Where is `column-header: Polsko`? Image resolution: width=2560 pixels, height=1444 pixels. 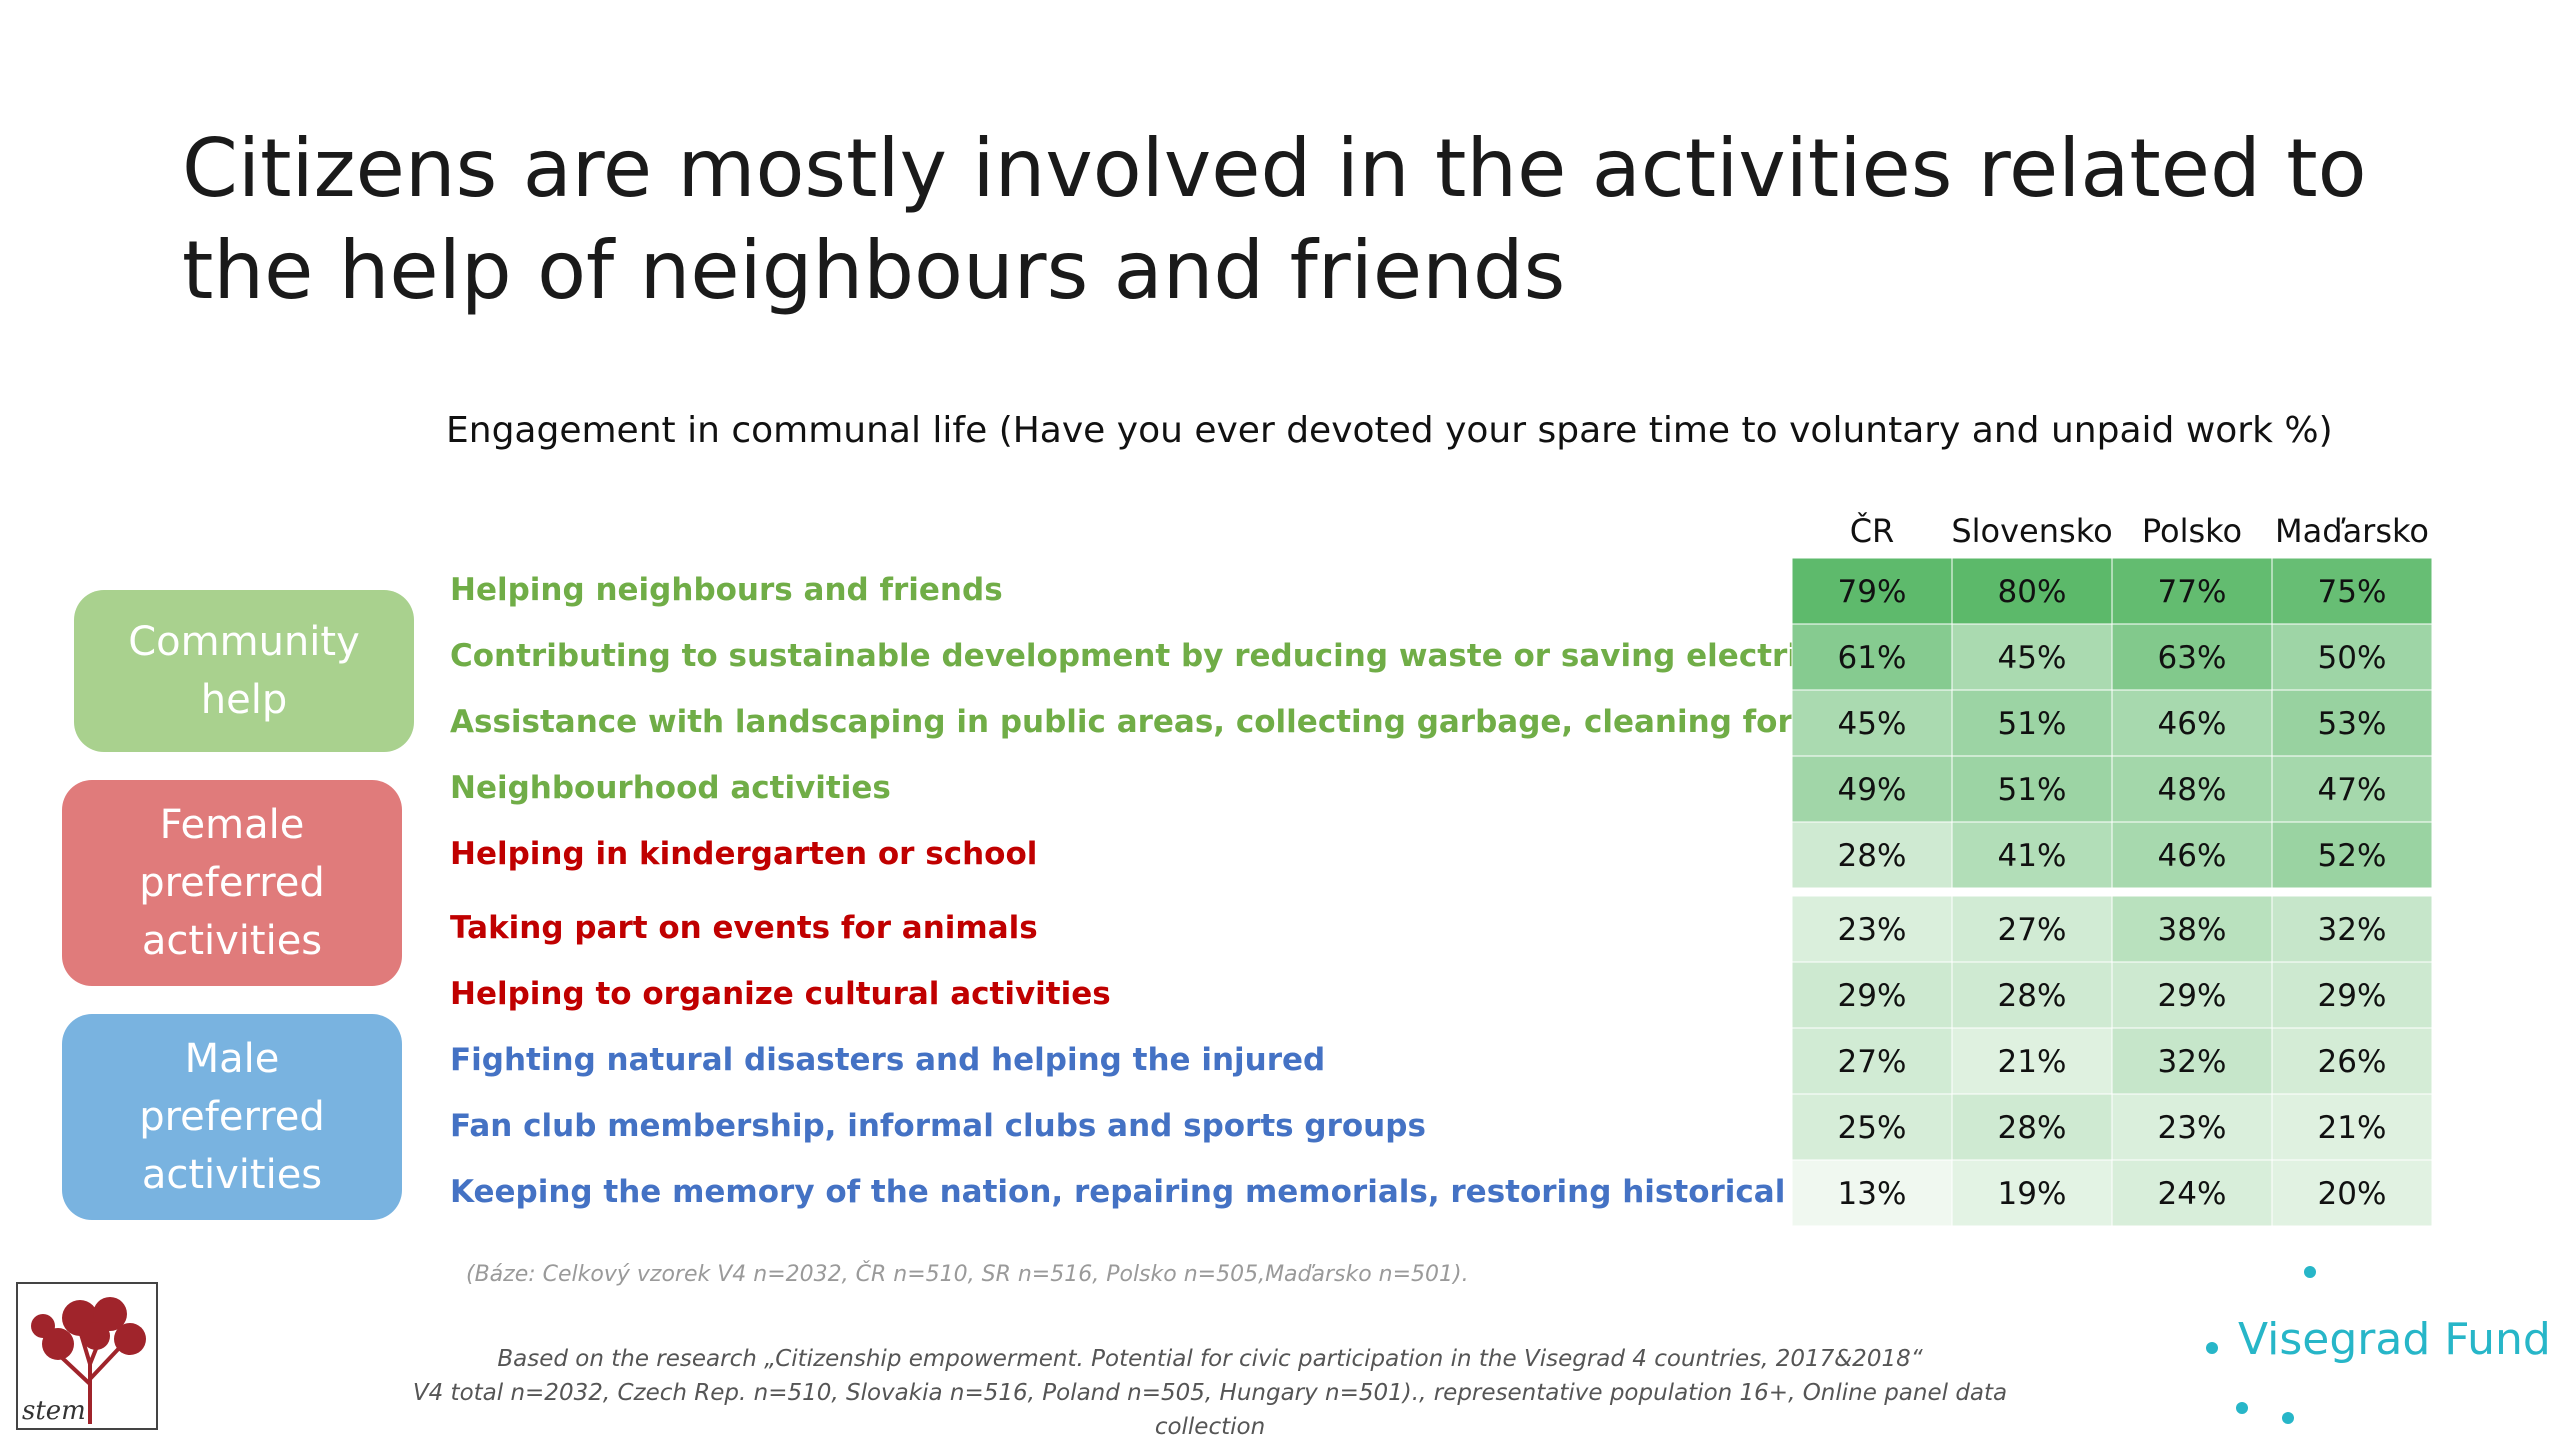
column-header: Polsko is located at coordinates (2192, 531).